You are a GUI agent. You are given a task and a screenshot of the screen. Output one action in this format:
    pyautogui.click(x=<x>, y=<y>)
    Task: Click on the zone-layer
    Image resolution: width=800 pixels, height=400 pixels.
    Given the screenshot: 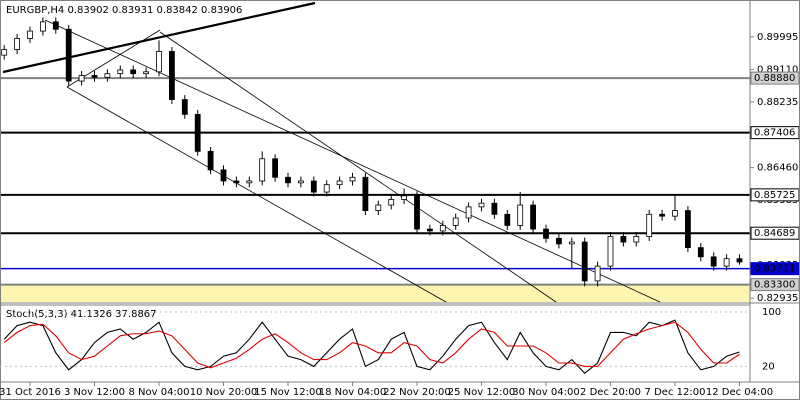 What is the action you would take?
    pyautogui.click(x=375, y=293)
    